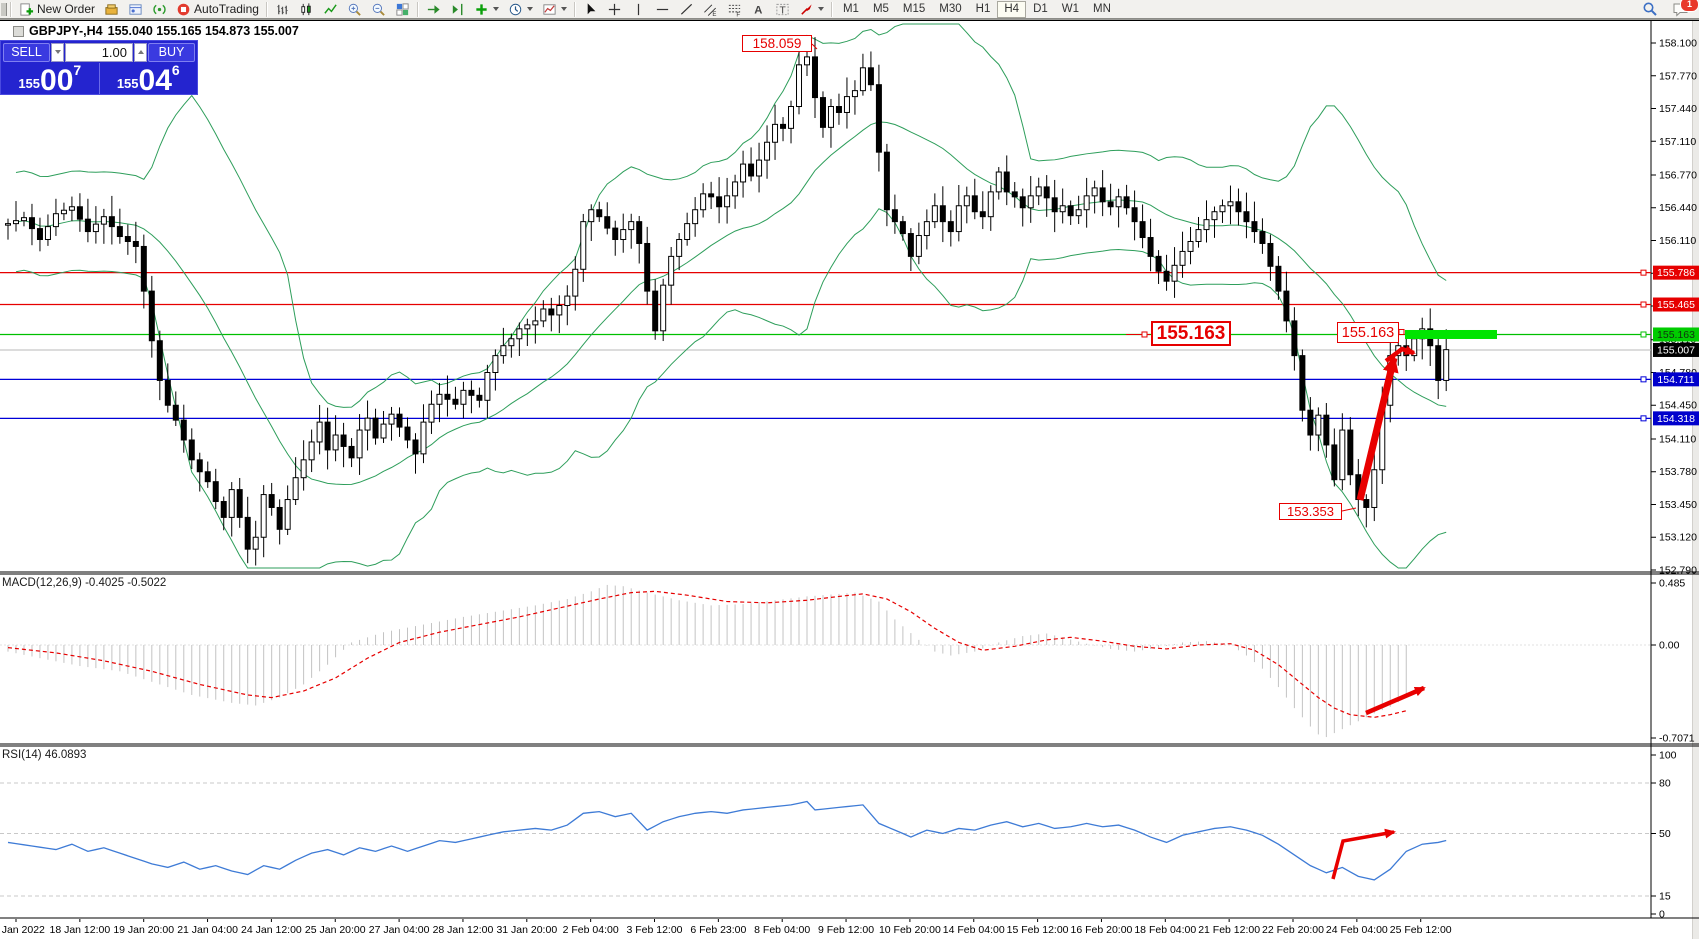 This screenshot has height=939, width=1699. Describe the element at coordinates (738, 13) in the screenshot. I see `svg-text: F` at that location.